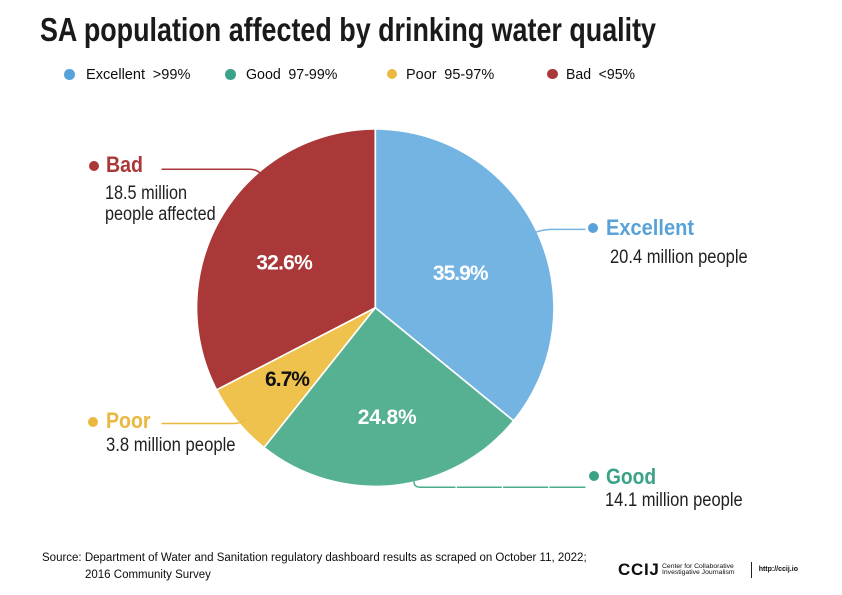 The width and height of the screenshot is (842, 595). I want to click on svg-text: 24.8%, so click(387, 417).